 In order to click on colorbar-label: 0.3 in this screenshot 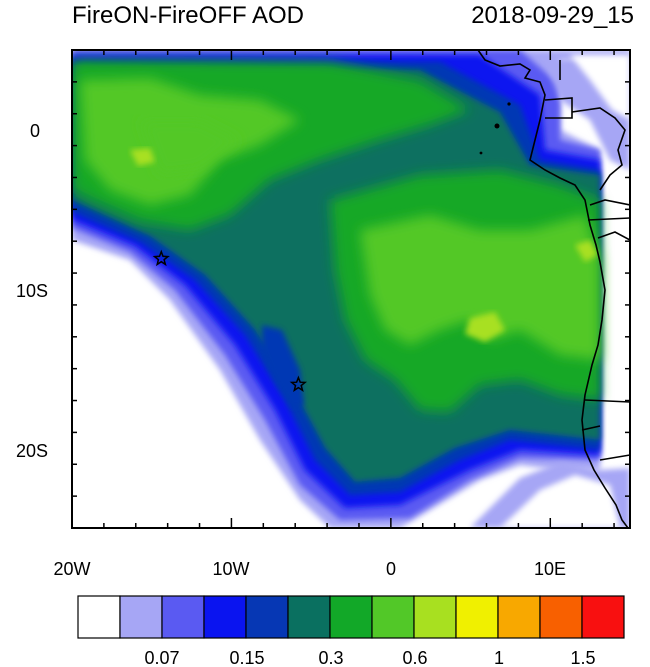, I will do `click(330, 657)`.